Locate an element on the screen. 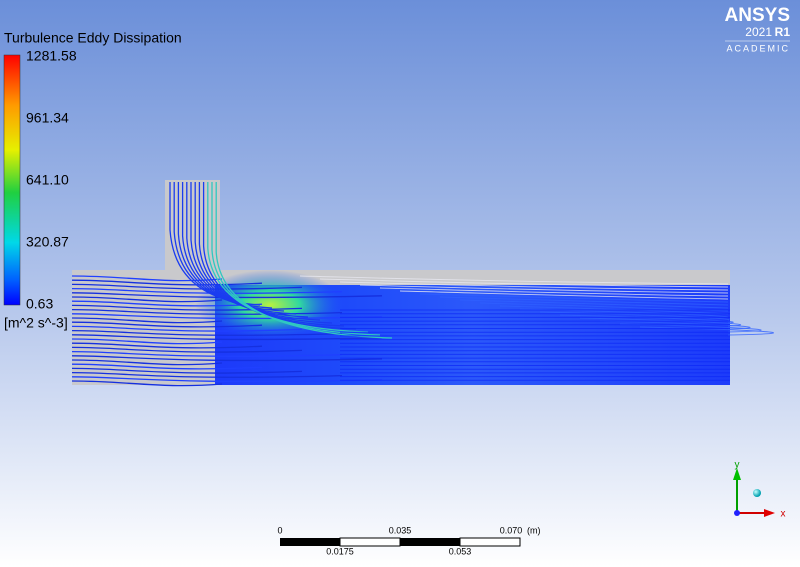 The width and height of the screenshot is (800, 567). triad-y-arrow is located at coordinates (737, 474).